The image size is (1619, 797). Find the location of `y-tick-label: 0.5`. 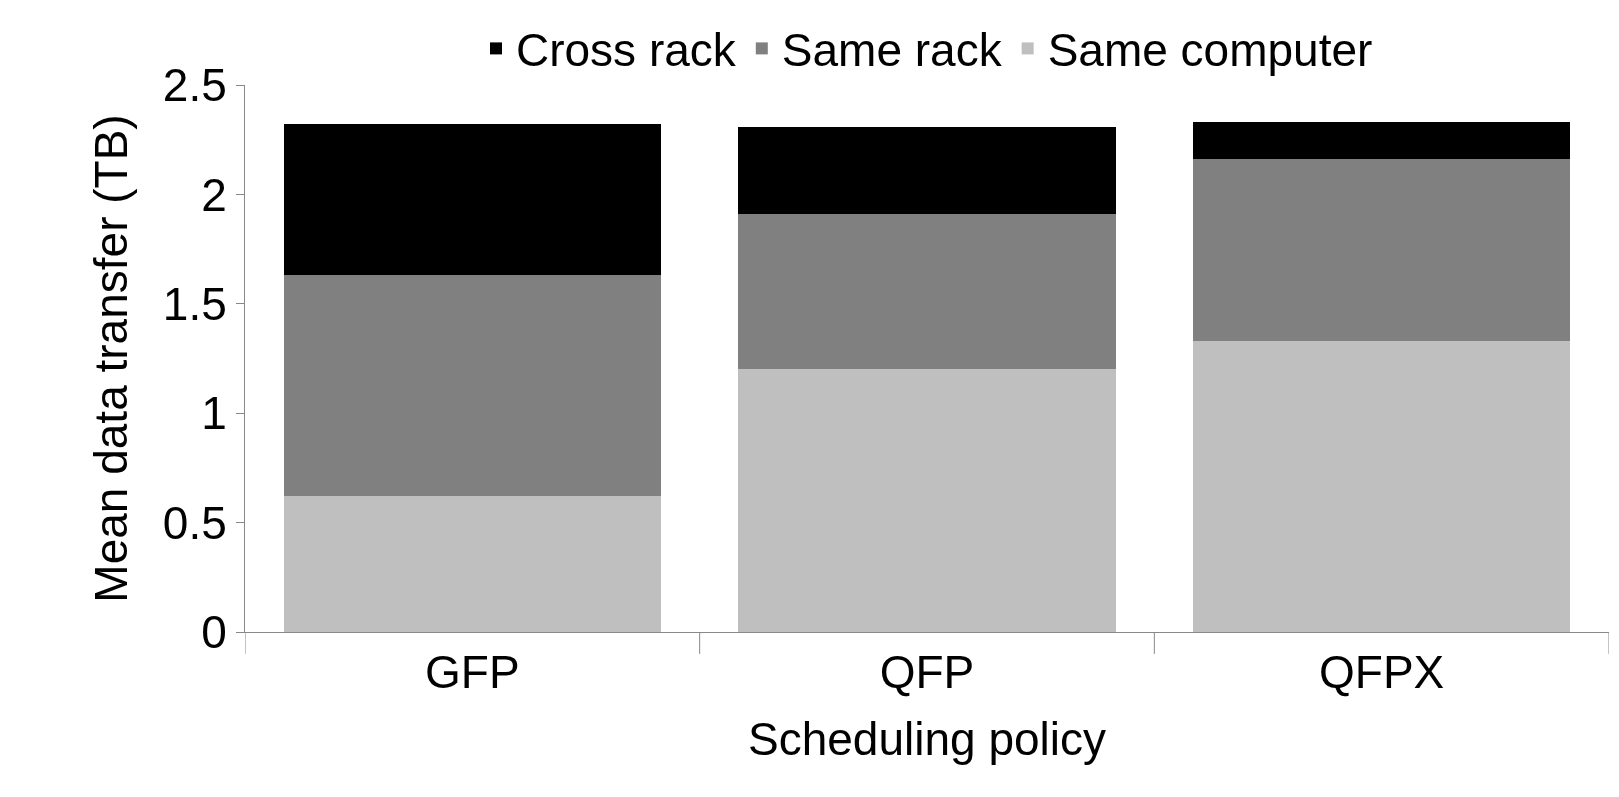

y-tick-label: 0.5 is located at coordinates (194, 522).